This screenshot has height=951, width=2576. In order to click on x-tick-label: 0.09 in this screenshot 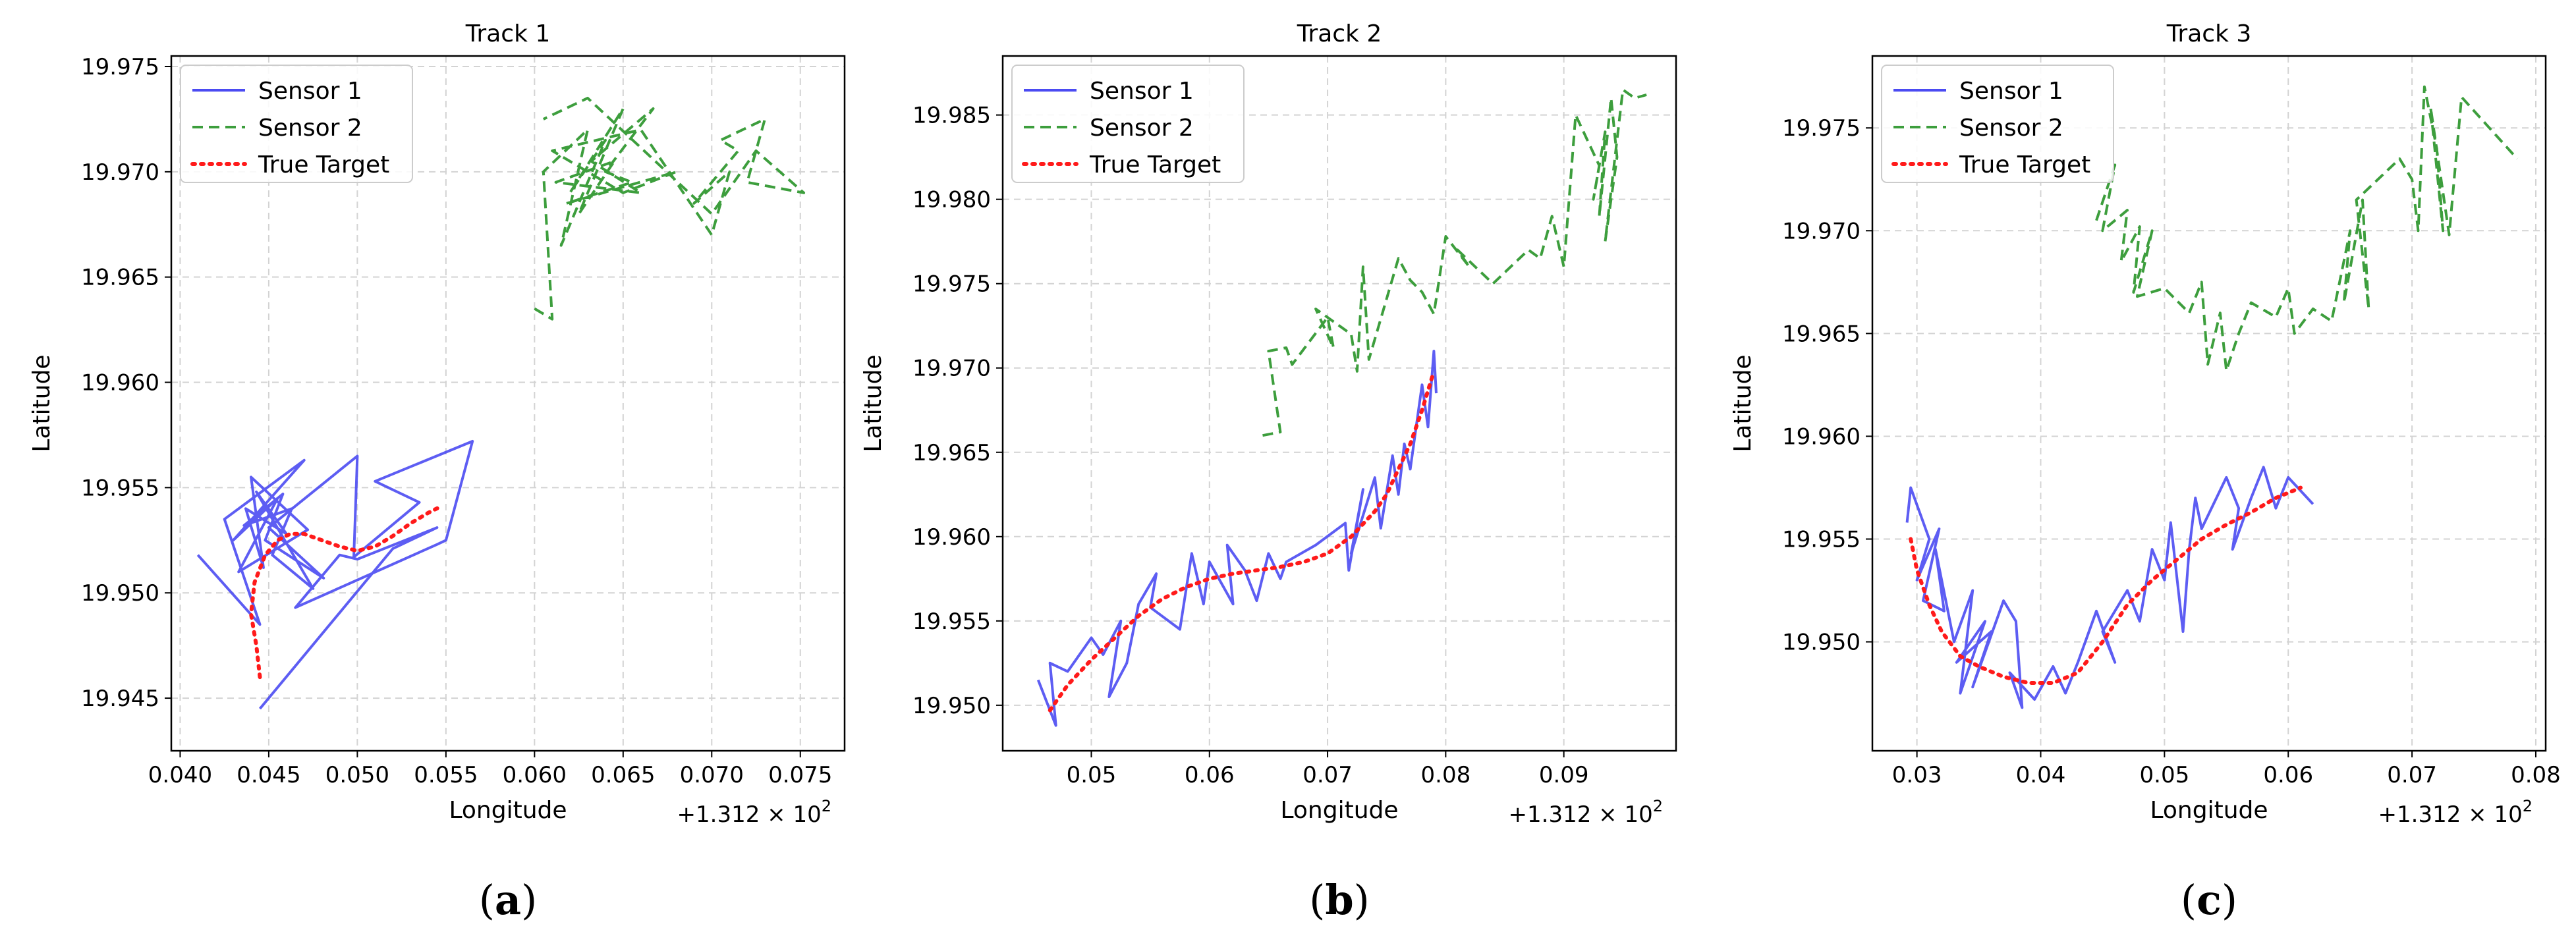, I will do `click(1564, 775)`.